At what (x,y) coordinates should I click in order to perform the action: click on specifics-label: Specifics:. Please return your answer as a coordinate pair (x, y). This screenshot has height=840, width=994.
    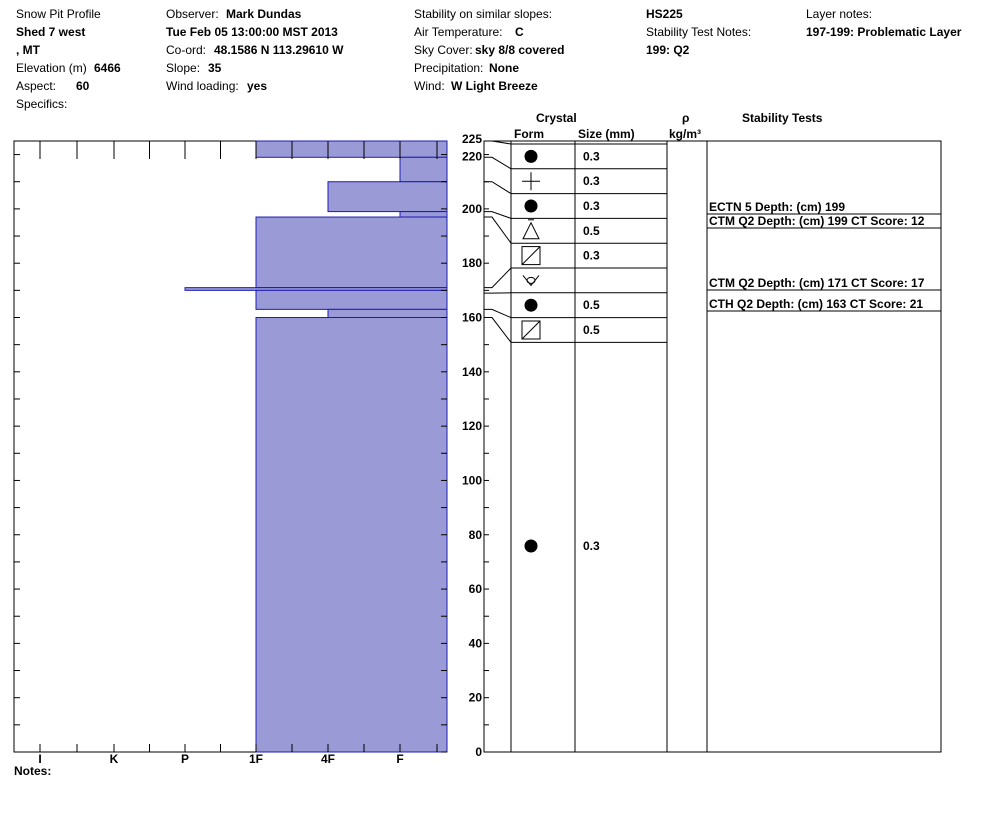
    Looking at the image, I should click on (42, 104).